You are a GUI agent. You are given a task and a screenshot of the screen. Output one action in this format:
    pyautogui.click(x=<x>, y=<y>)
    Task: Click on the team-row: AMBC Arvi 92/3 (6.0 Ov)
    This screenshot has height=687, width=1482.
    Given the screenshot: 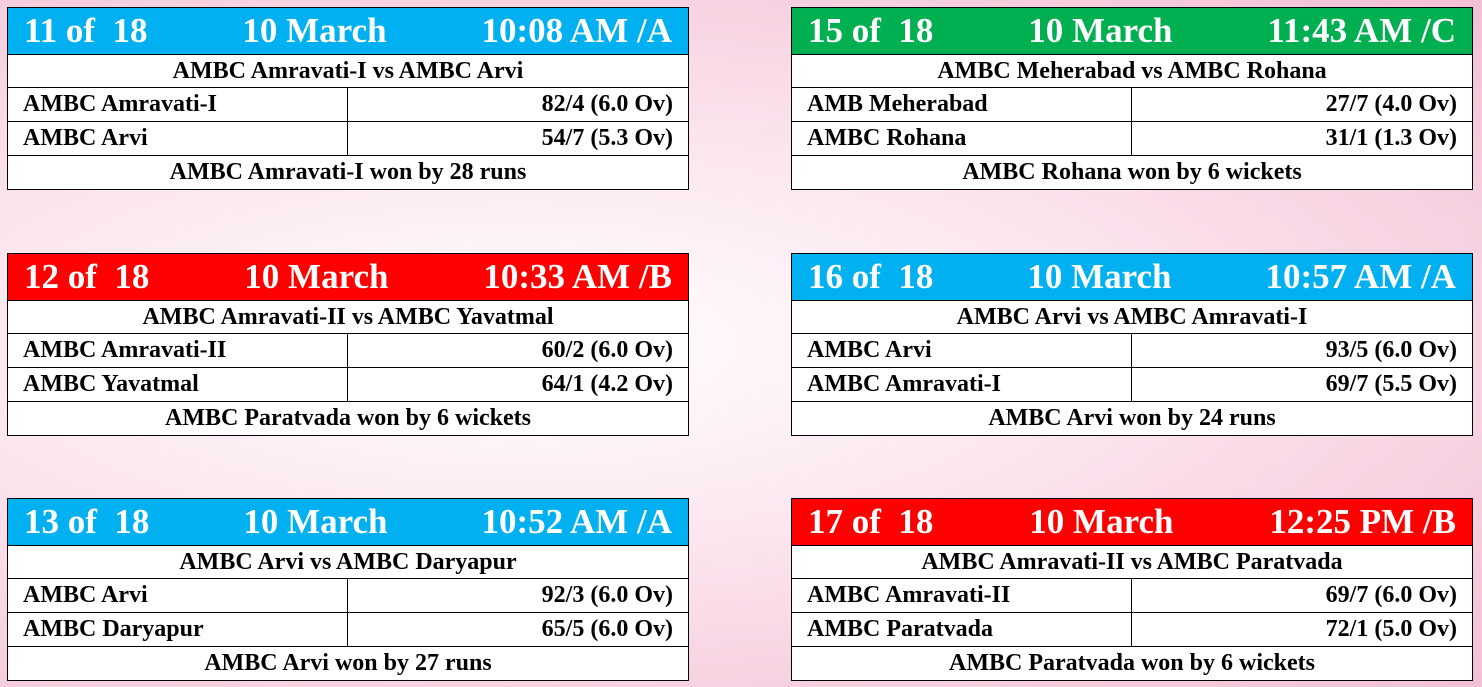 What is the action you would take?
    pyautogui.click(x=348, y=596)
    